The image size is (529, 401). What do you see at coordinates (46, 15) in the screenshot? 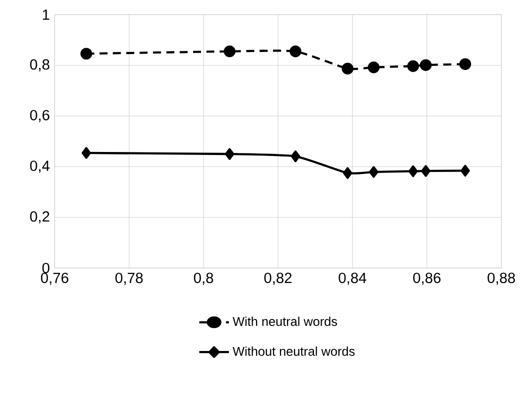
I see `y-tick-label: 1` at bounding box center [46, 15].